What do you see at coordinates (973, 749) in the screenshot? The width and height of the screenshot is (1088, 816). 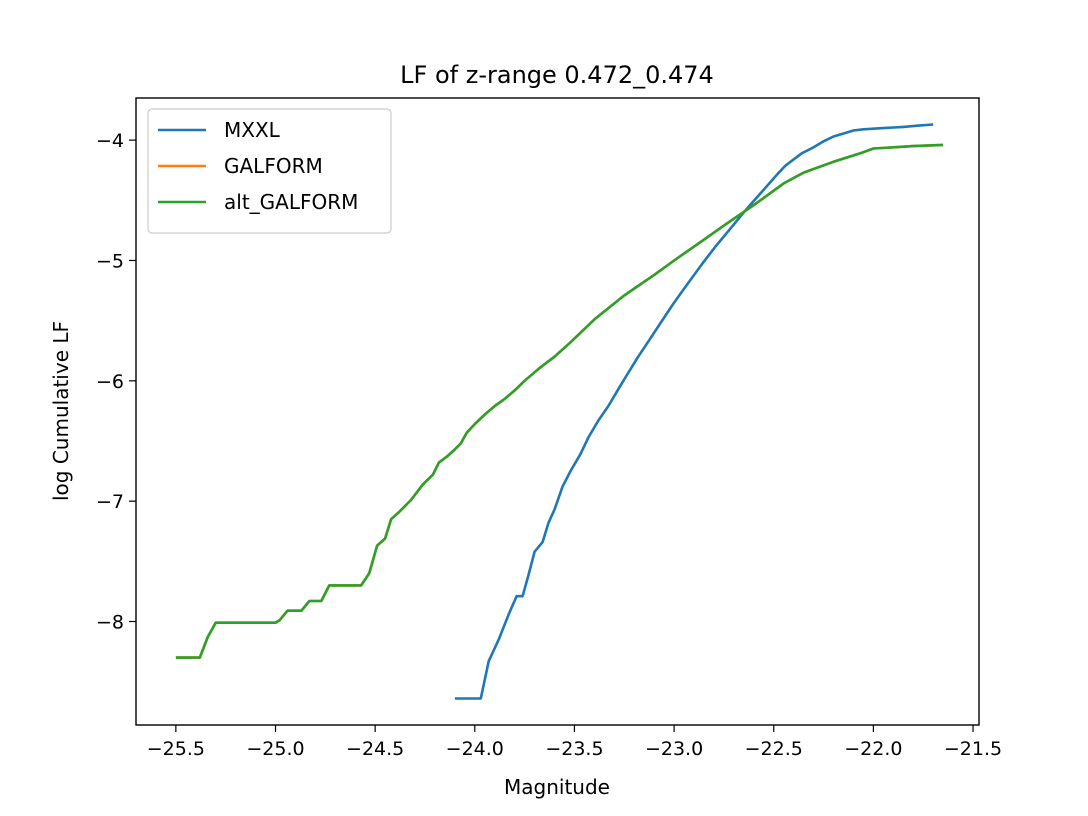 I see `x-tick-label: −21.5` at bounding box center [973, 749].